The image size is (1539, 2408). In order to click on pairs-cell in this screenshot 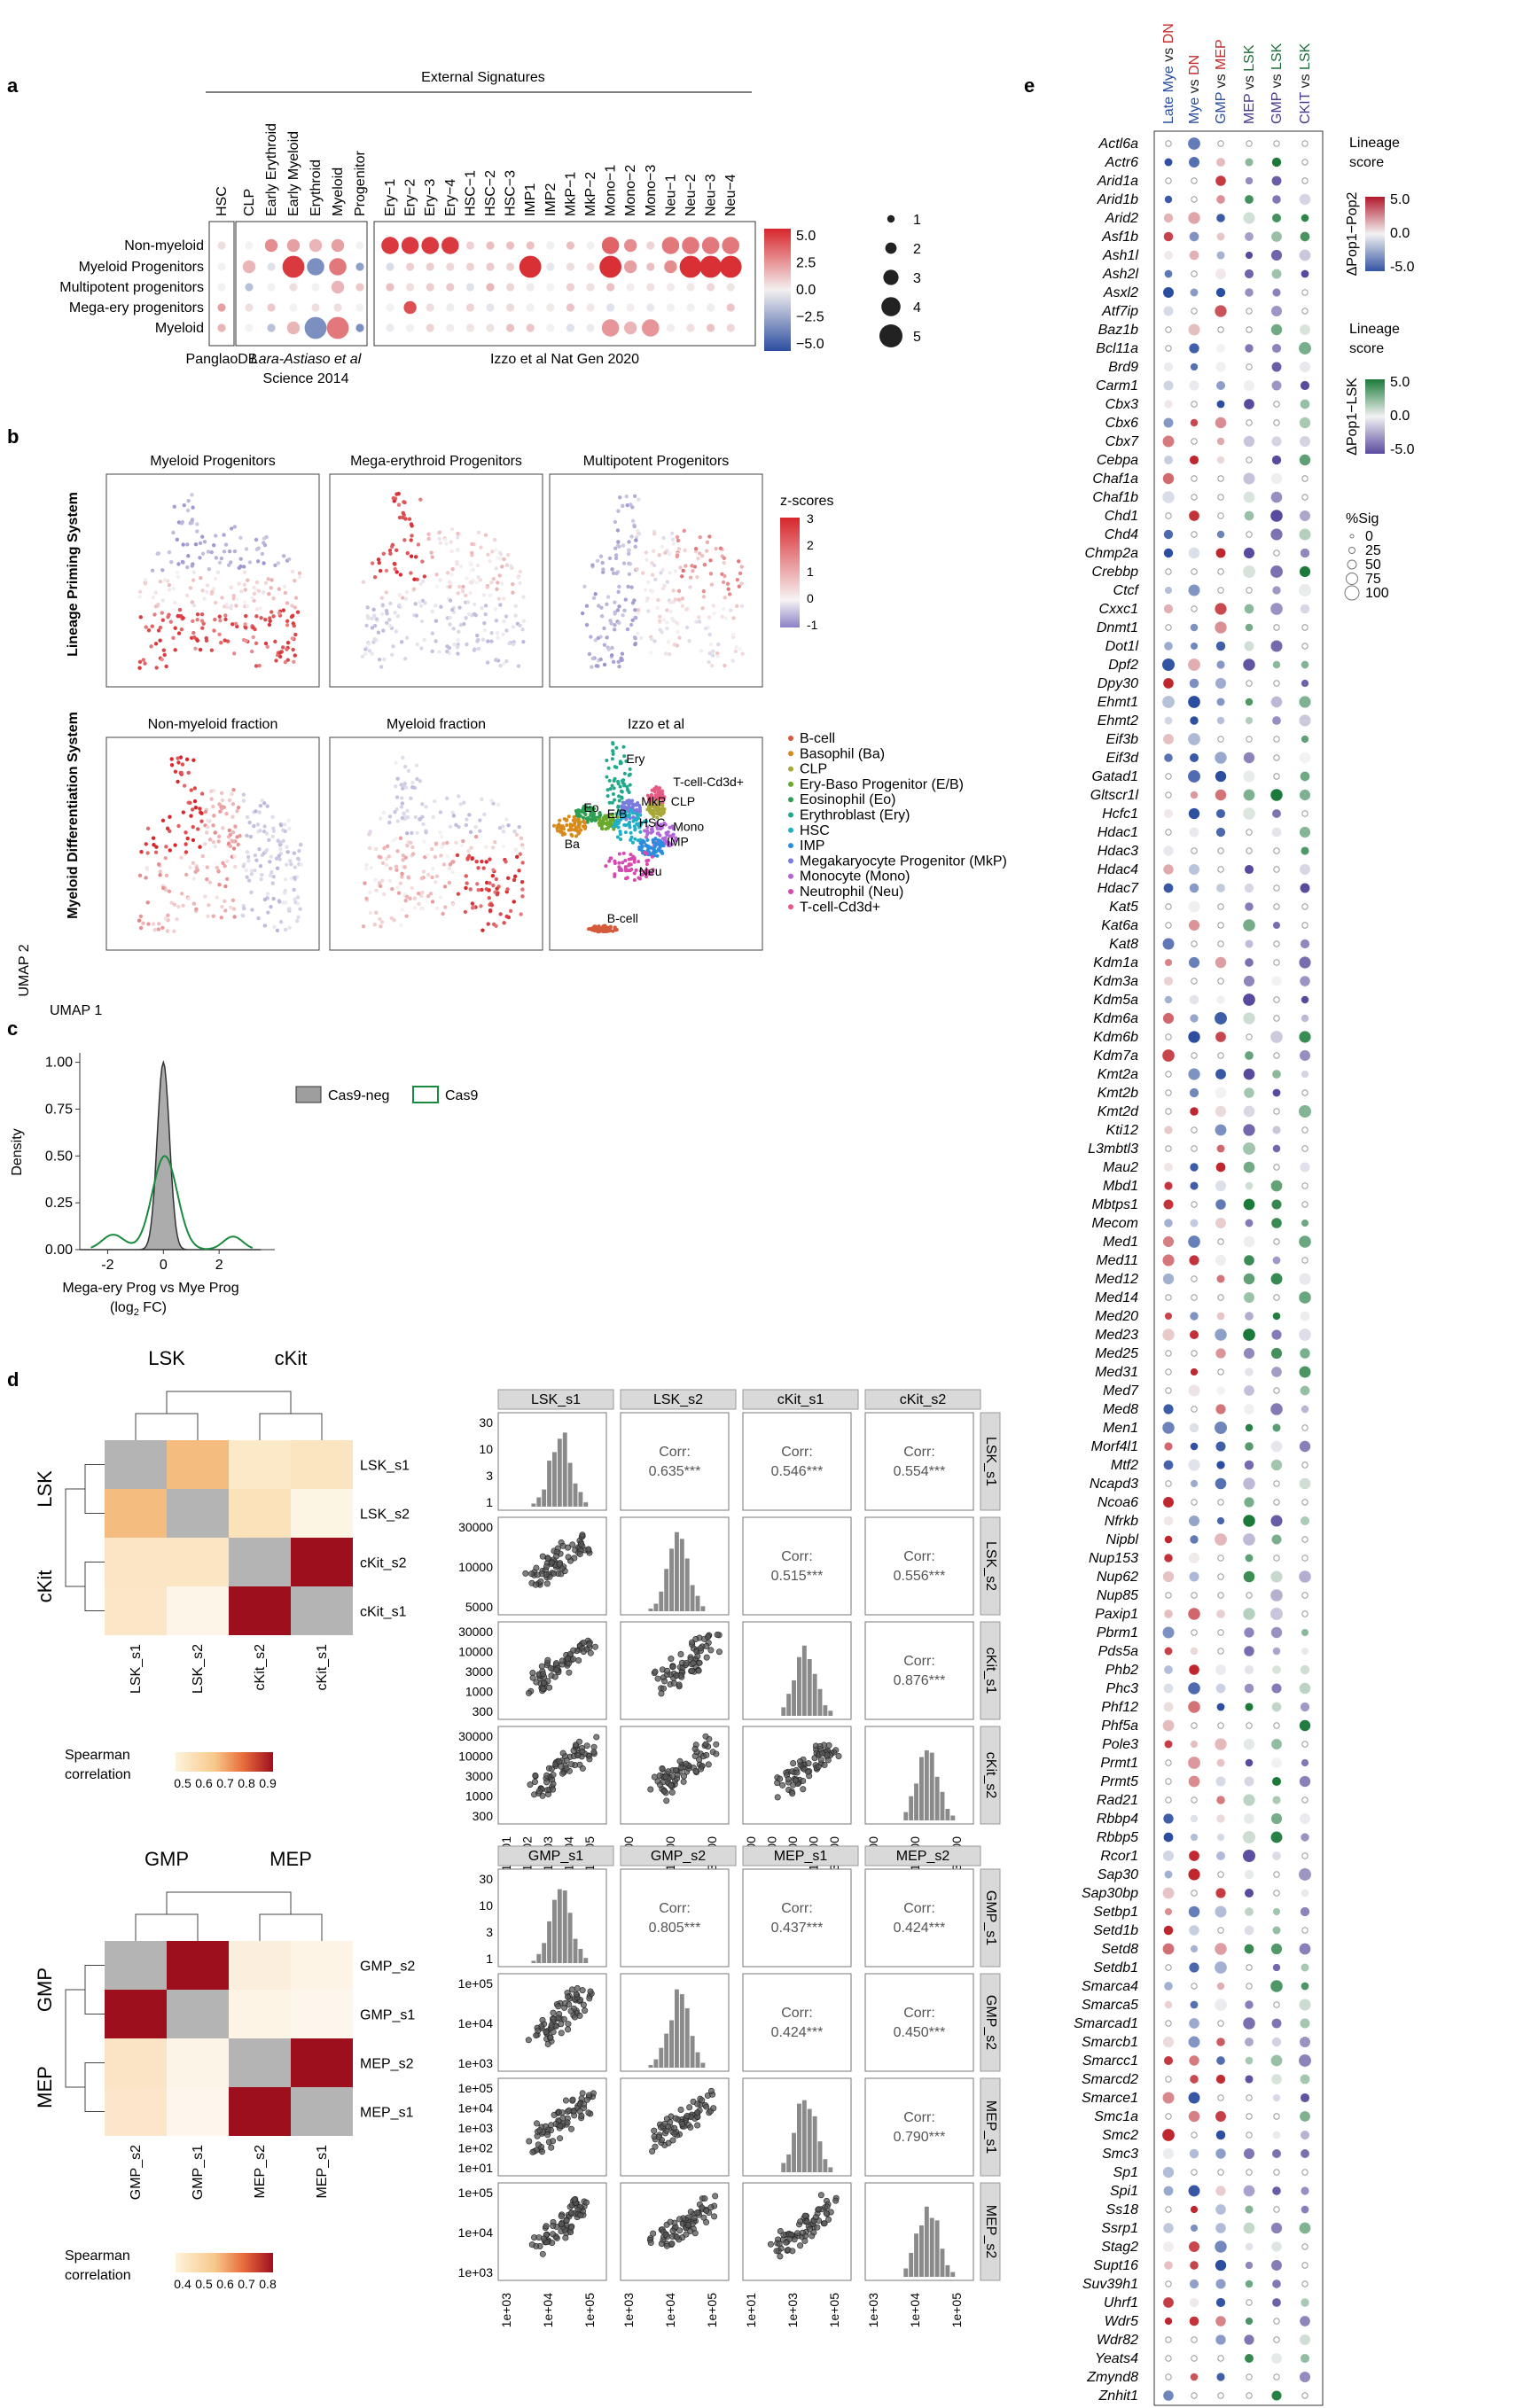, I will do `click(797, 2022)`.